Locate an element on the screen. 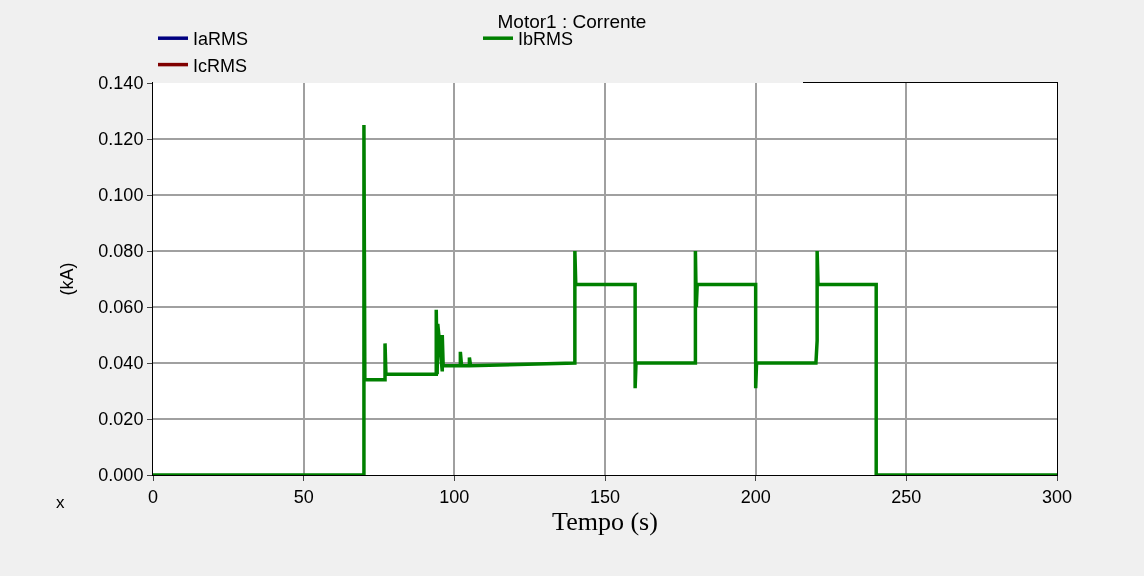 The height and width of the screenshot is (576, 1144). x-tick-label: 100 is located at coordinates (454, 496).